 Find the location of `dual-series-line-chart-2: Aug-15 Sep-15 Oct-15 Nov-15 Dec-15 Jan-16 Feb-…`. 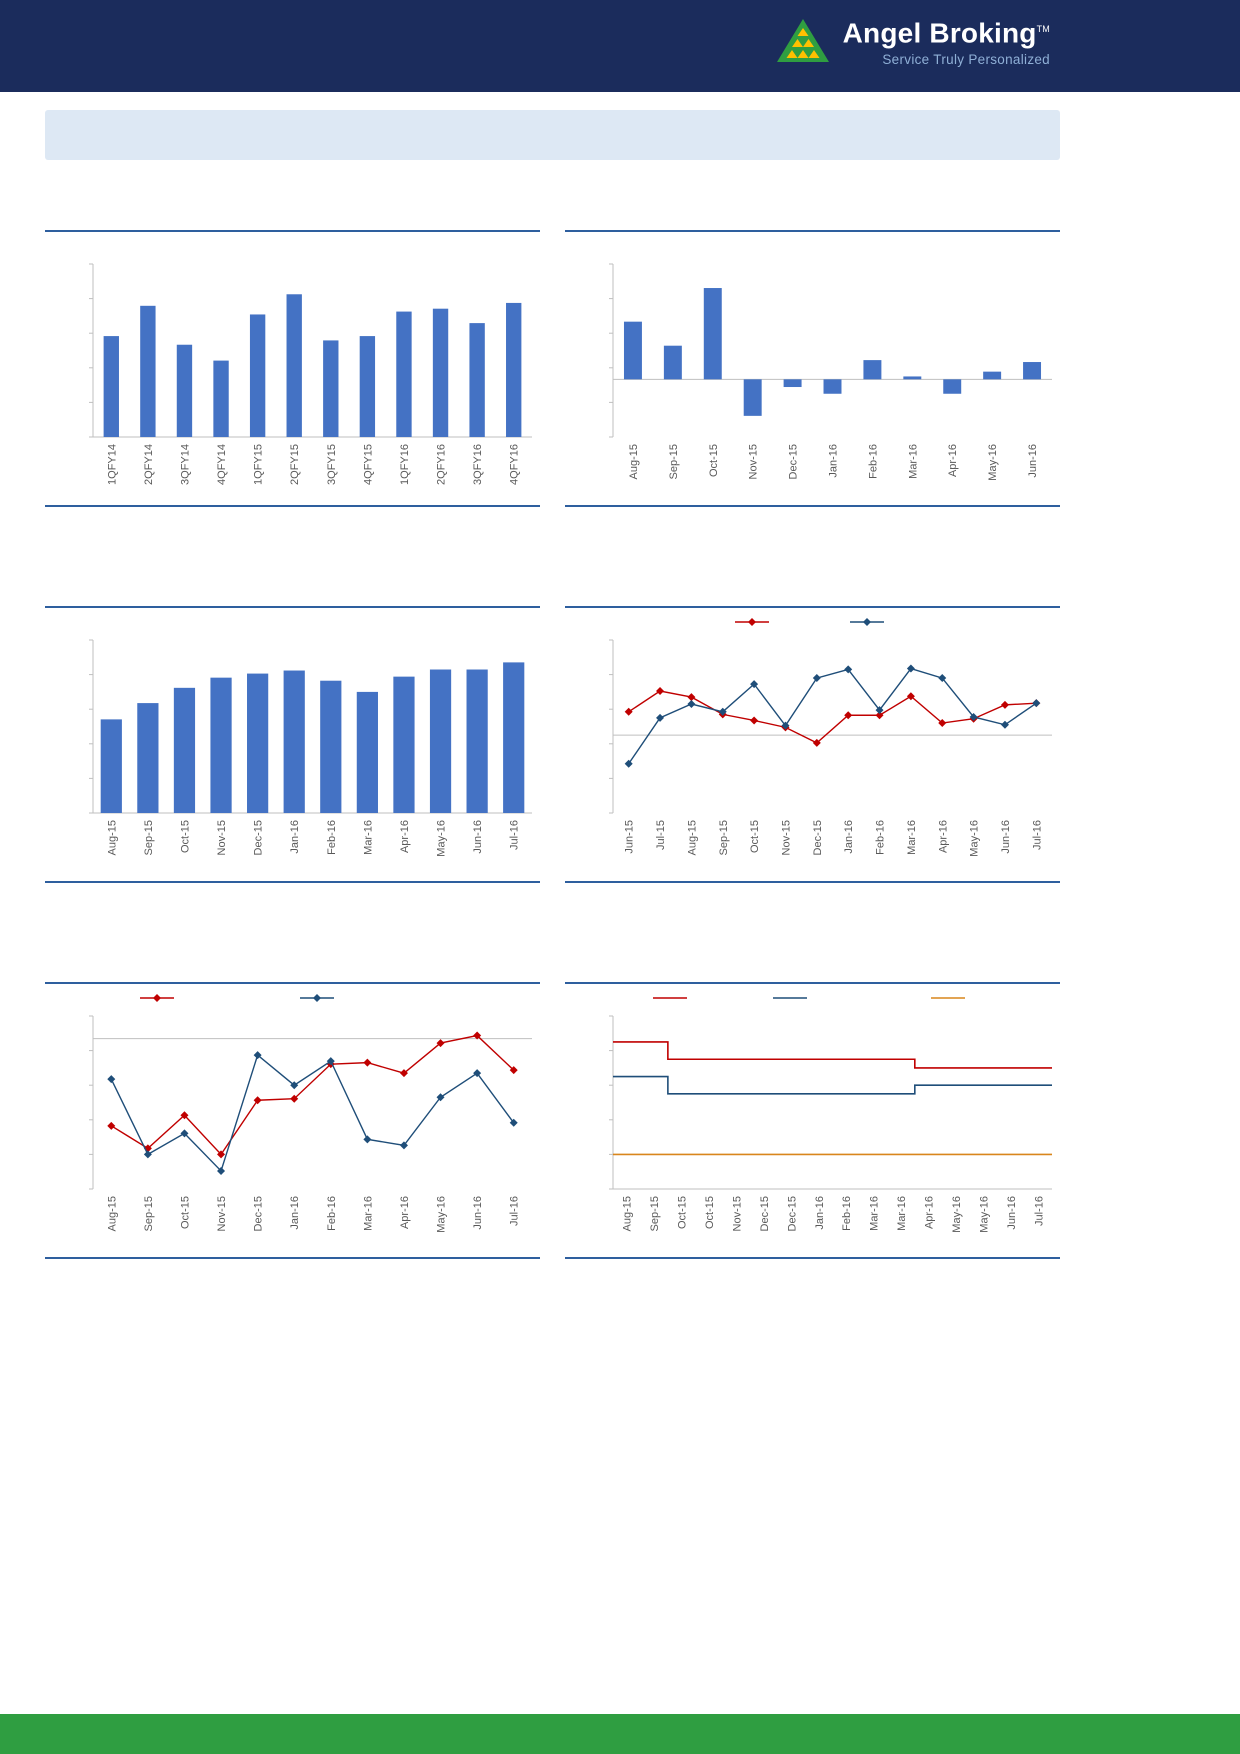

dual-series-line-chart-2: Aug-15 Sep-15 Oct-15 Nov-15 Dec-15 Jan-16 Feb-… is located at coordinates (310, 1113).